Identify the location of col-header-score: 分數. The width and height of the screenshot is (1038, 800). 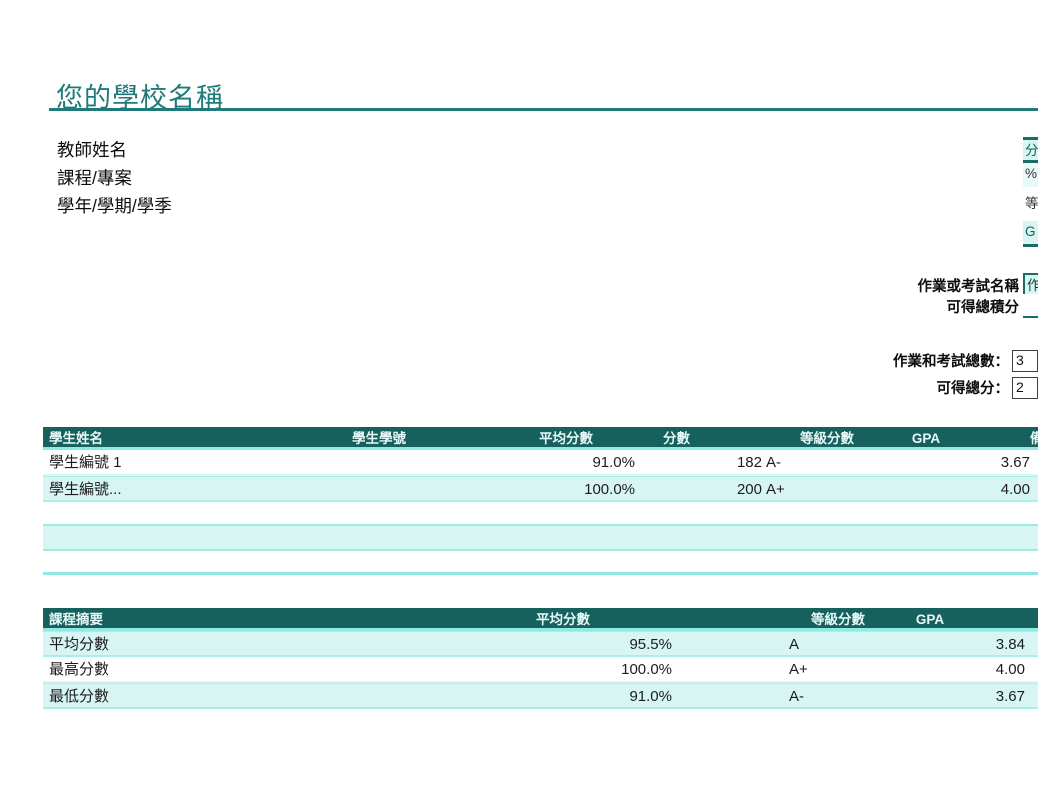
(676, 438).